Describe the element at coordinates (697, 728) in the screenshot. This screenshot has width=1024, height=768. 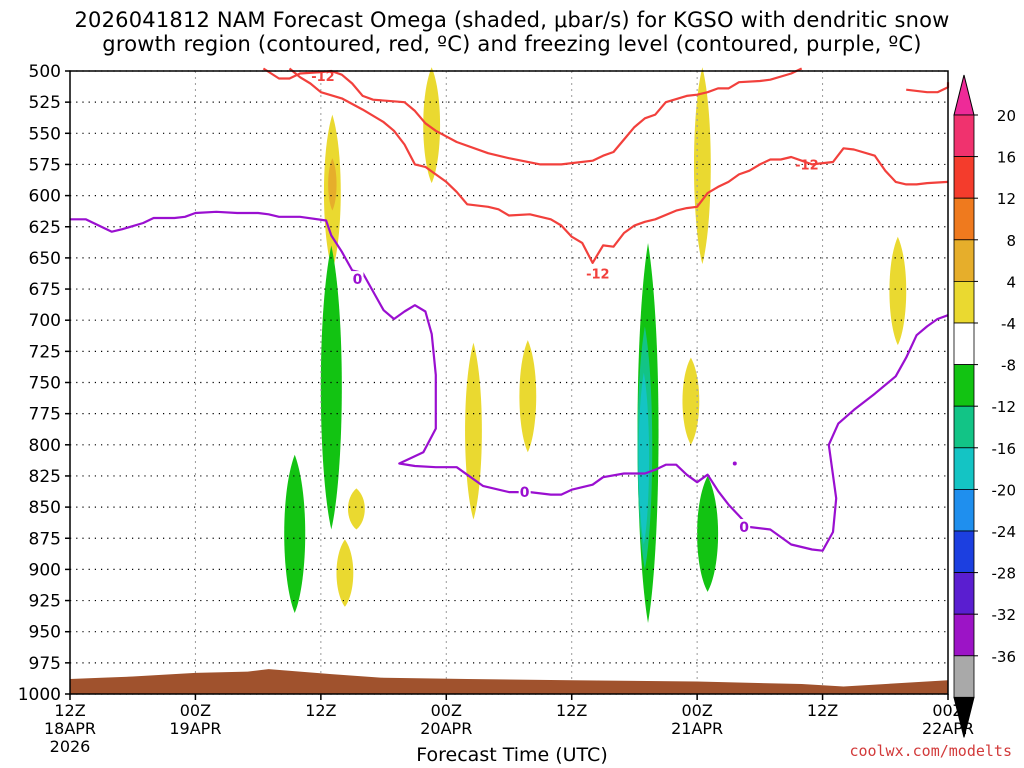
I see `x-tick-label-60-line2: 21APR` at that location.